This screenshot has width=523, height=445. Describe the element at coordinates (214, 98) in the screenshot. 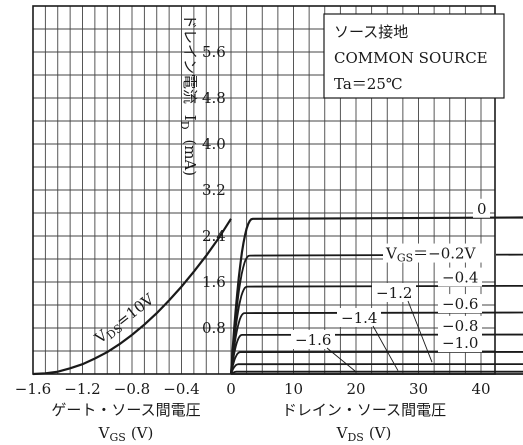

I see `y-tick-label: 4.8` at that location.